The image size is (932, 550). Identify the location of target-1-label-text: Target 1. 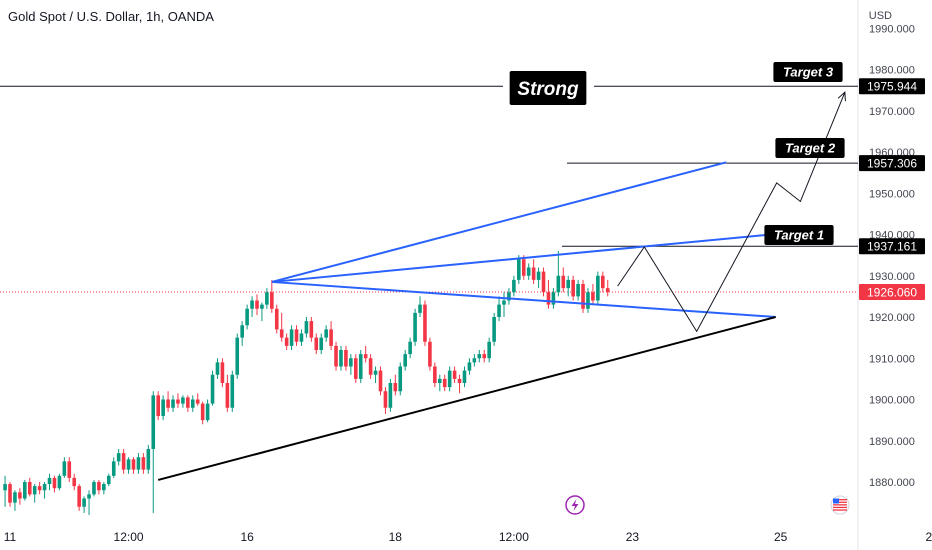
(799, 235).